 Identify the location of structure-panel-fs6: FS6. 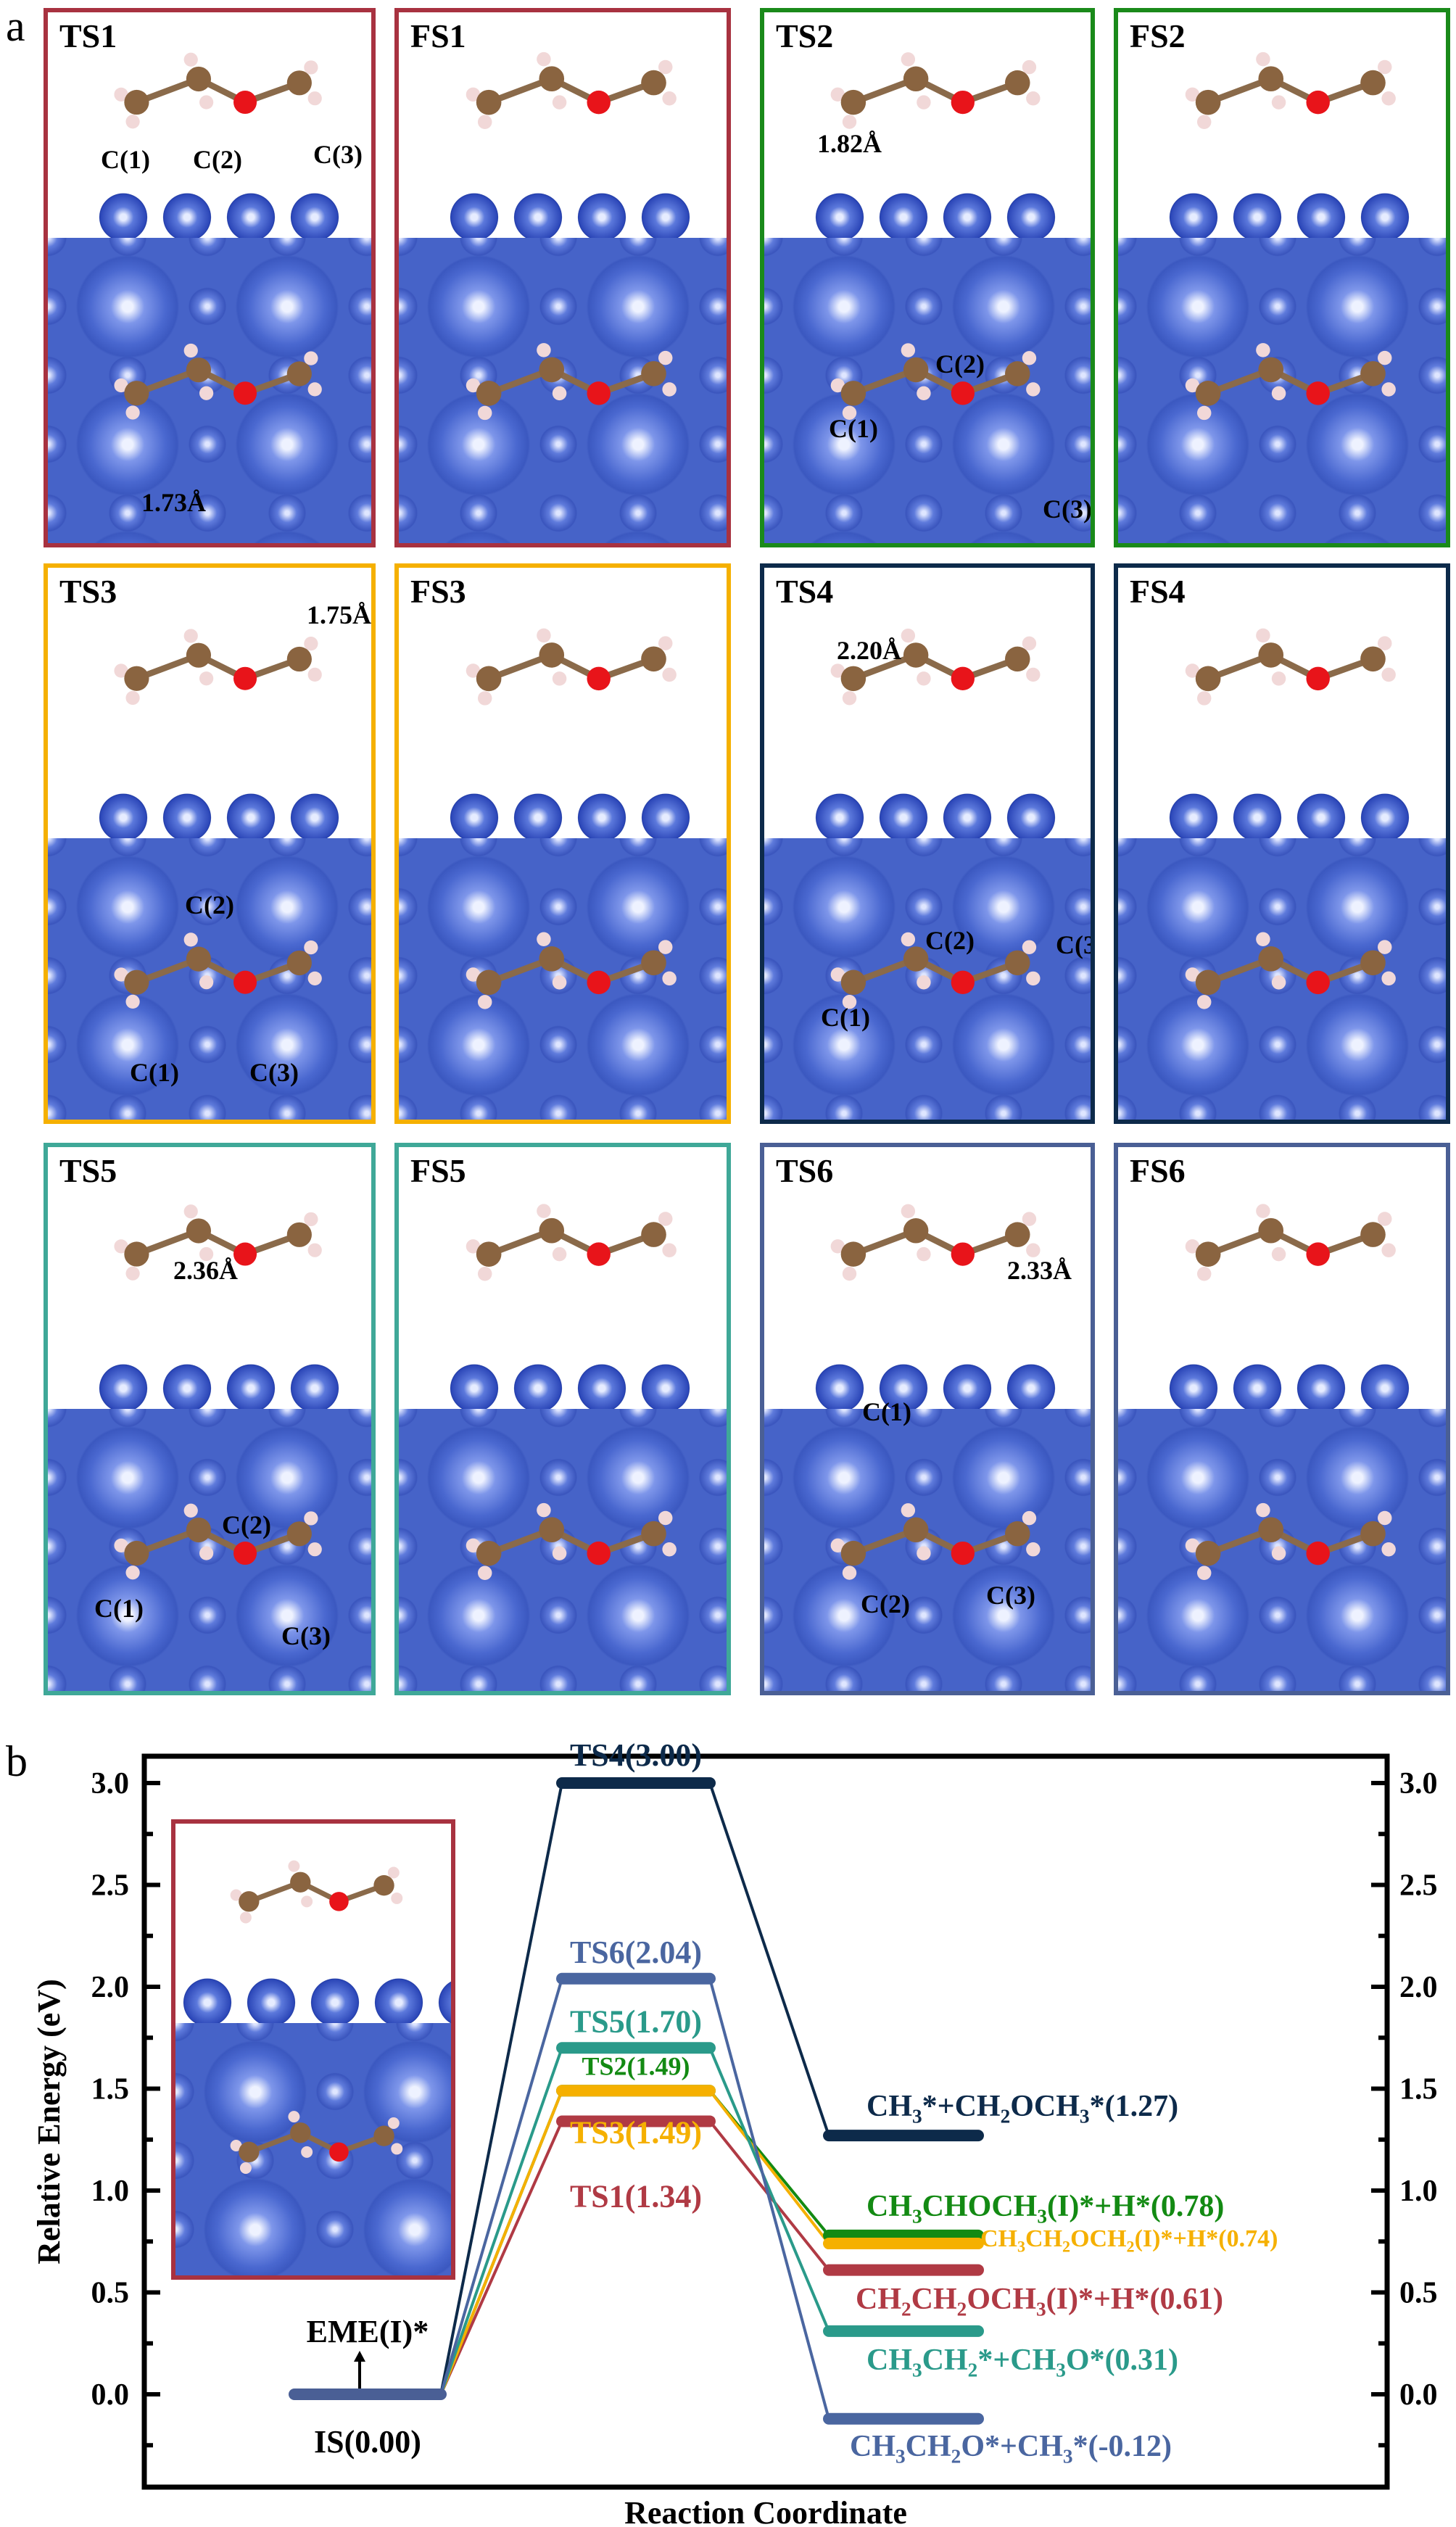
(1282, 1419).